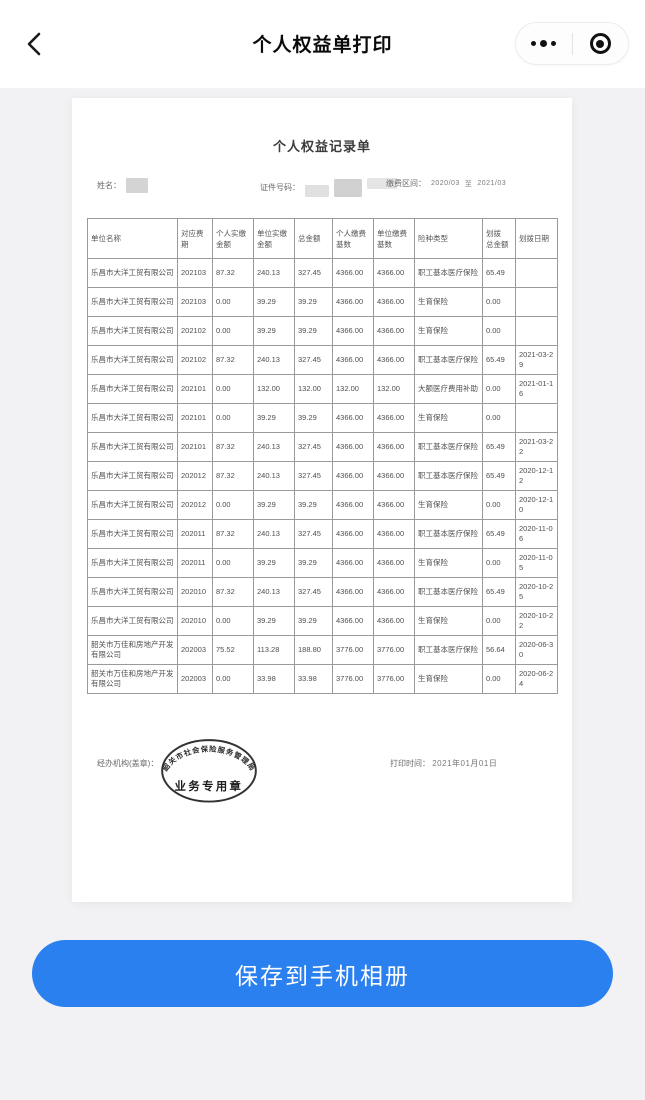 The height and width of the screenshot is (1100, 645). I want to click on table-header-cell: 个人缴费 基数, so click(353, 238).